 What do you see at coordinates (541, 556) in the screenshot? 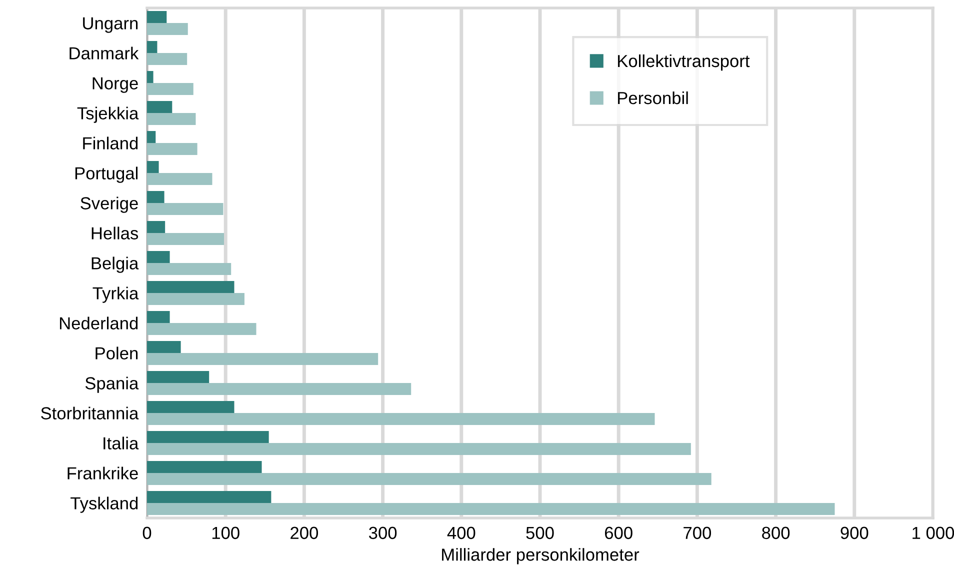
I see `x-axis-title: Milliarder personkilometer` at bounding box center [541, 556].